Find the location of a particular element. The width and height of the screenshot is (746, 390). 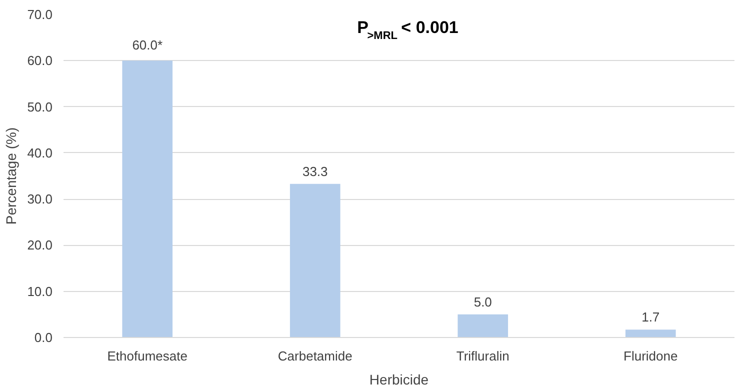

data-label: 1.7 is located at coordinates (651, 317).